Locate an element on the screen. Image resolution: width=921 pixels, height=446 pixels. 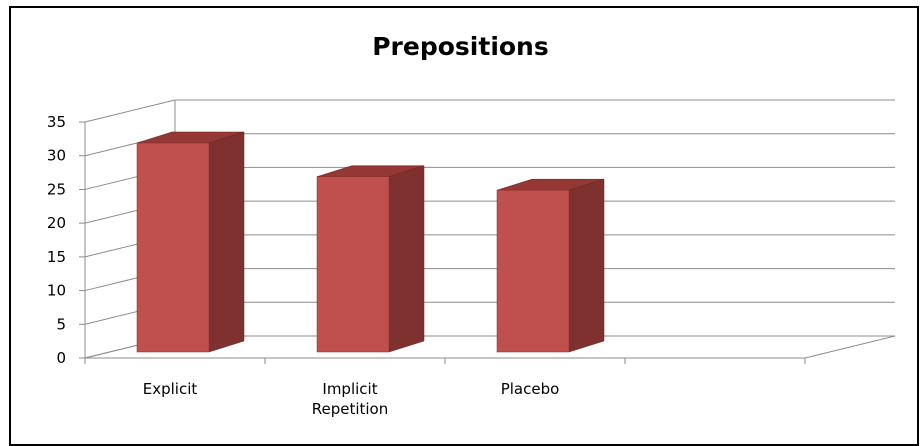
y-tick-label: 10 is located at coordinates (56, 291).